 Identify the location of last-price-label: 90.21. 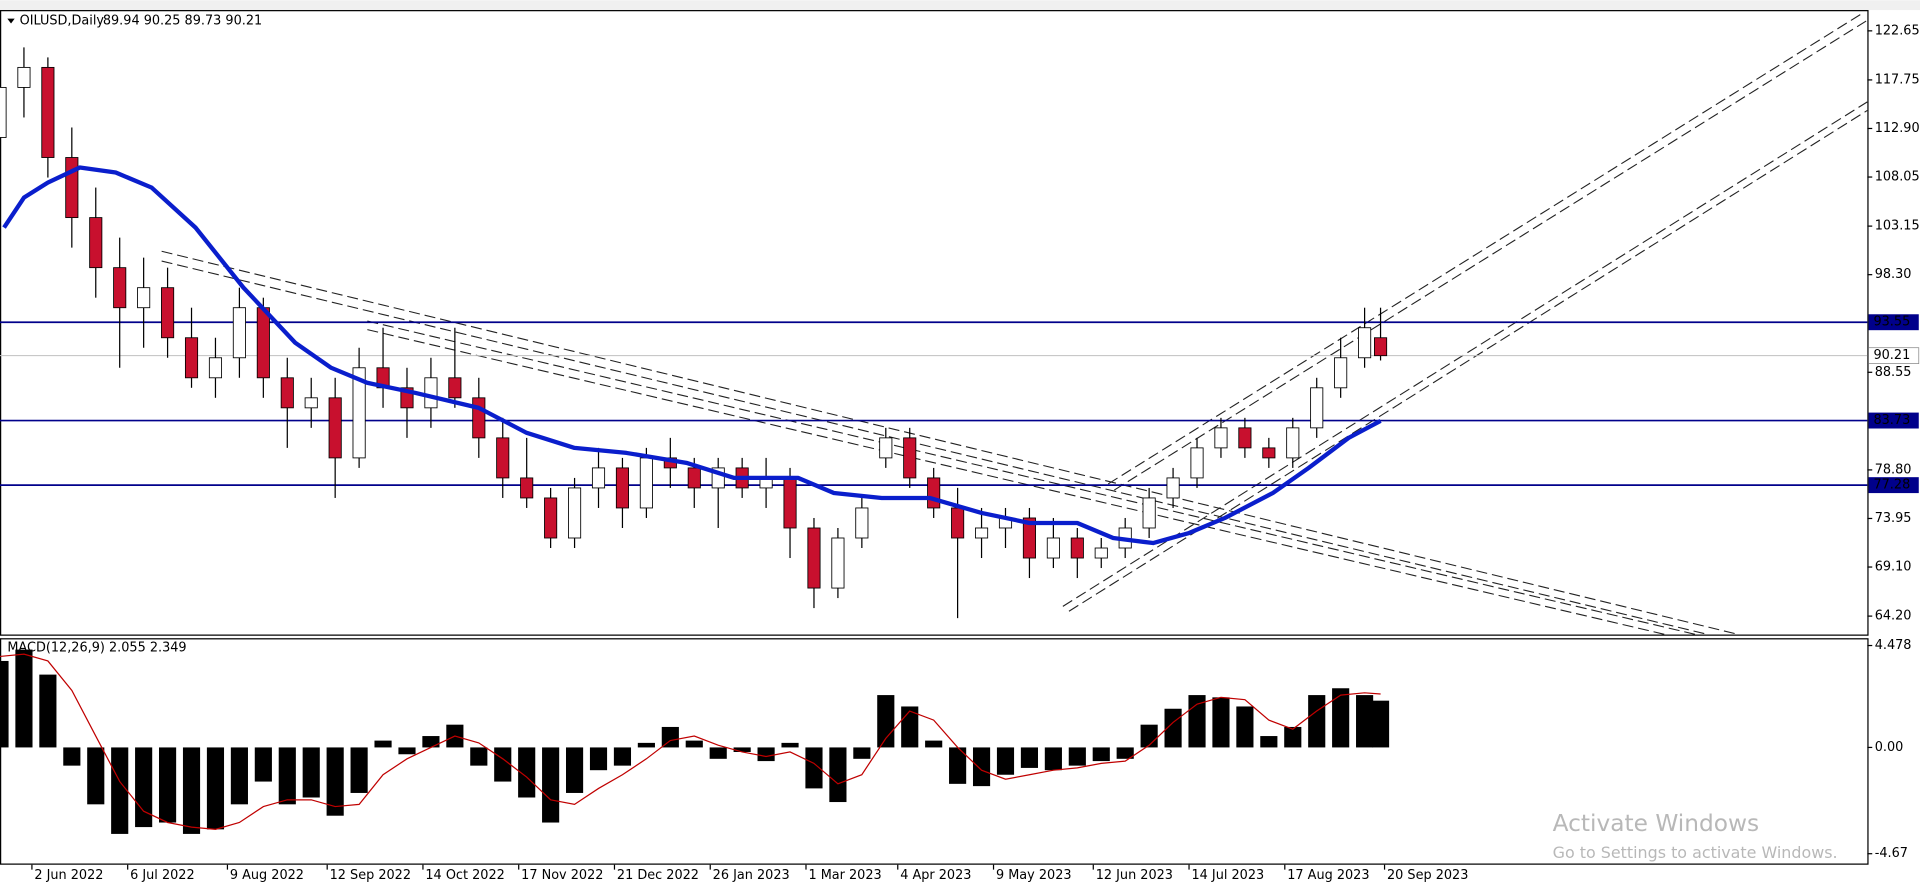
(1891, 355).